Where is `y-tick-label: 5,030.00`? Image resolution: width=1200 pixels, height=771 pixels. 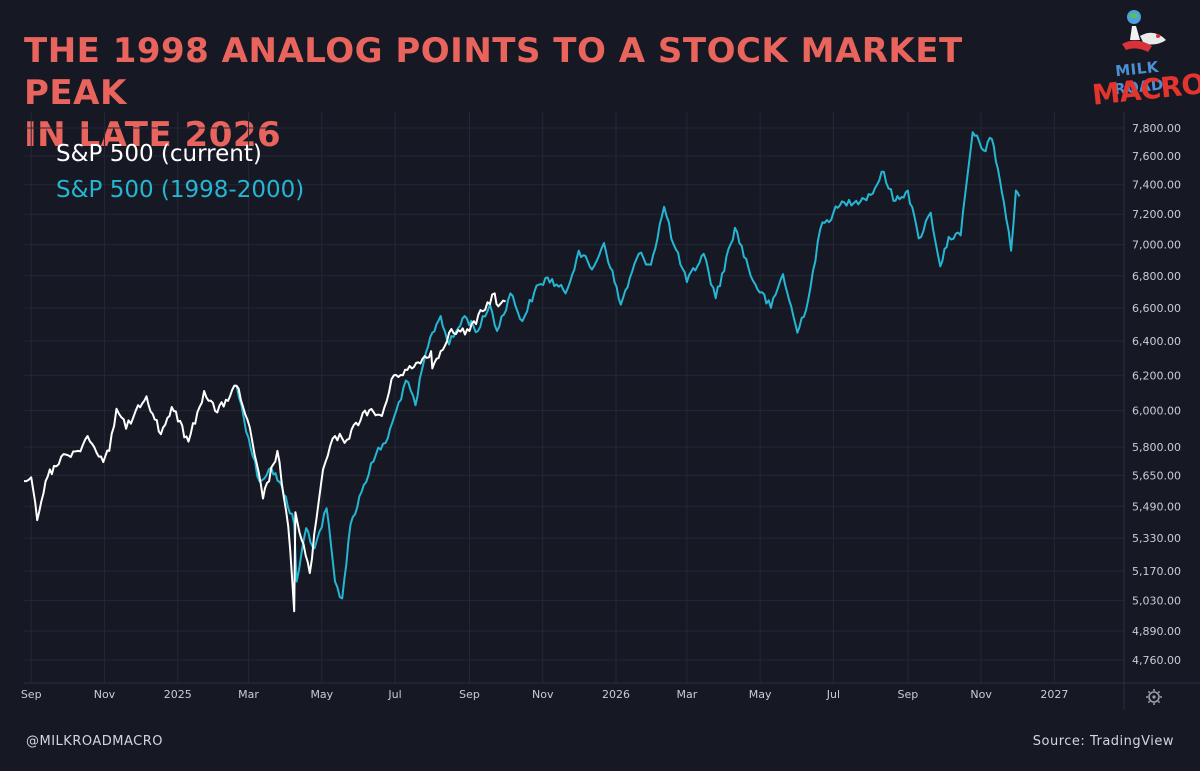 y-tick-label: 5,030.00 is located at coordinates (1156, 601).